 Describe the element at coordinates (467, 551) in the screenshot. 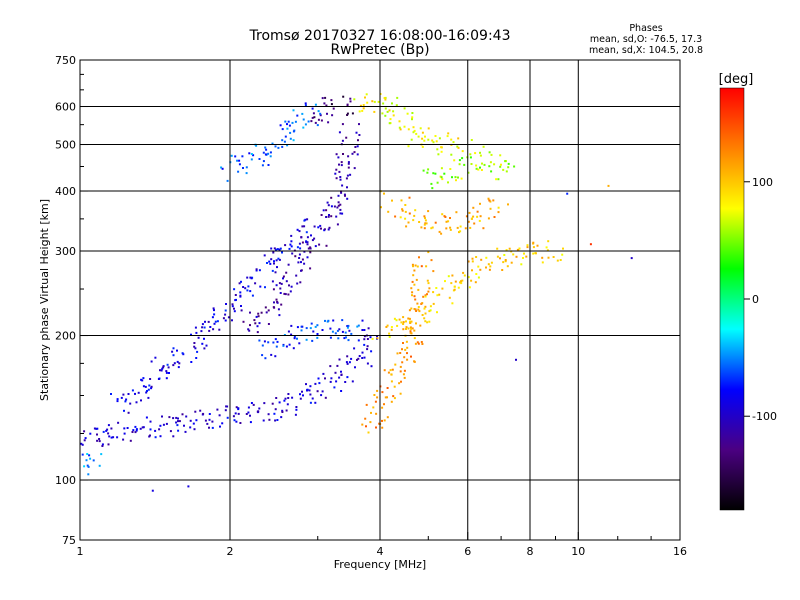

I see `x-tick-label: 6` at that location.